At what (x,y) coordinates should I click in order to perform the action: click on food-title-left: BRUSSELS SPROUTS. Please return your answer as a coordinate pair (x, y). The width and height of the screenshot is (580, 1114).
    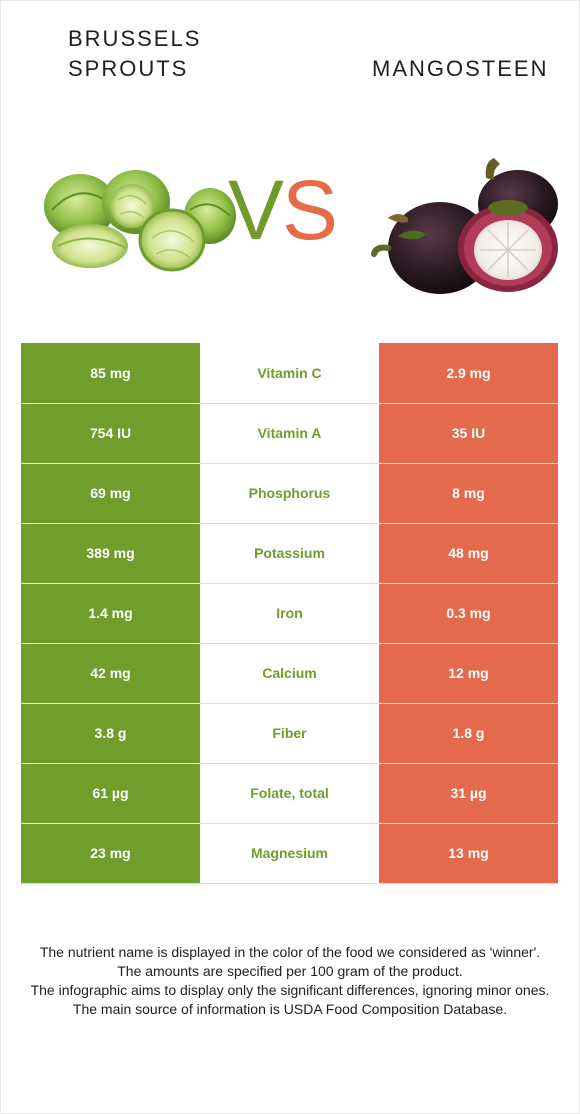
    Looking at the image, I should click on (135, 53).